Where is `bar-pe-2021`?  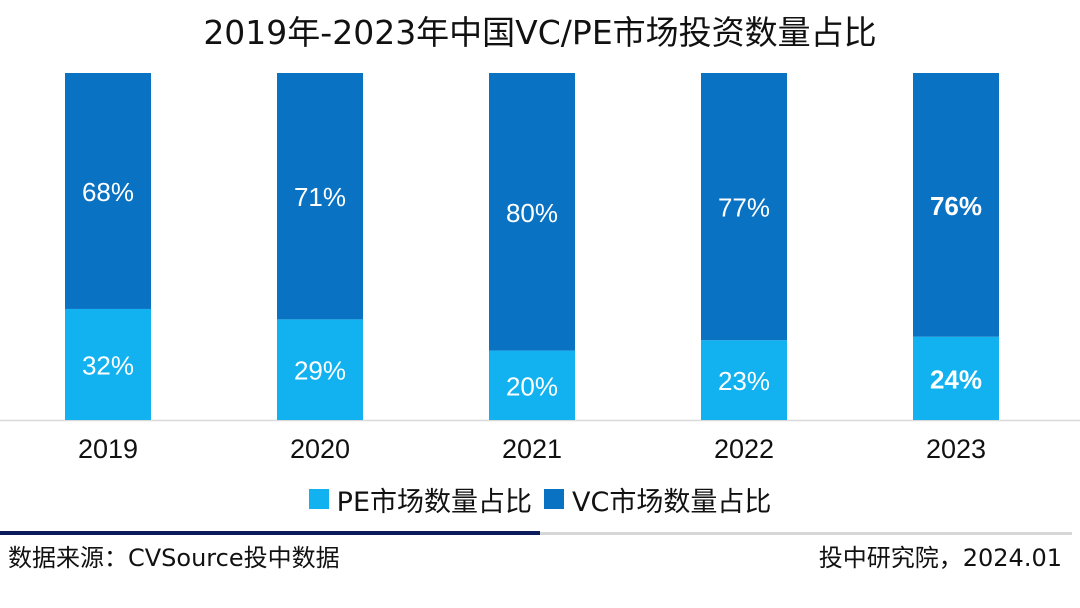 bar-pe-2021 is located at coordinates (532, 385).